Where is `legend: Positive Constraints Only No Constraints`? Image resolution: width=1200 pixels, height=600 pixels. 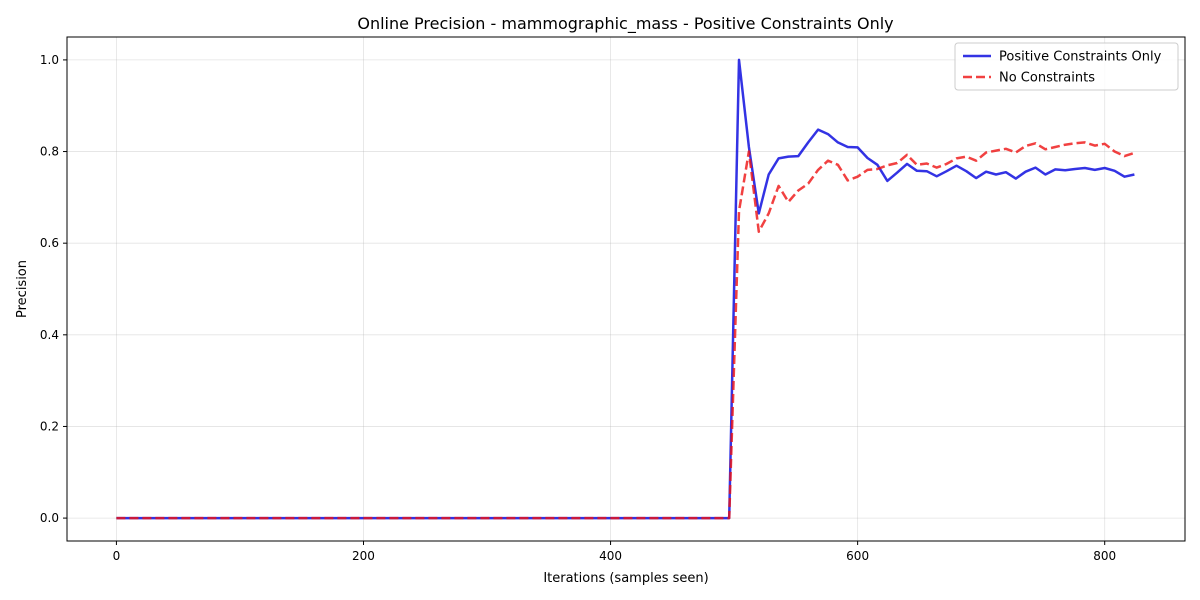
legend: Positive Constraints Only No Constraints is located at coordinates (1066, 66).